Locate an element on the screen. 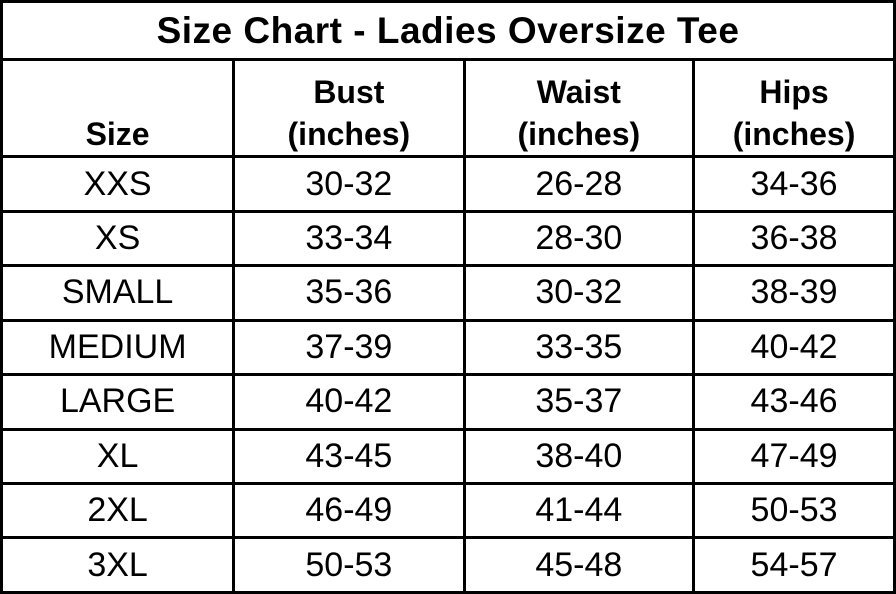  hips-cell: 34-36 is located at coordinates (794, 184).